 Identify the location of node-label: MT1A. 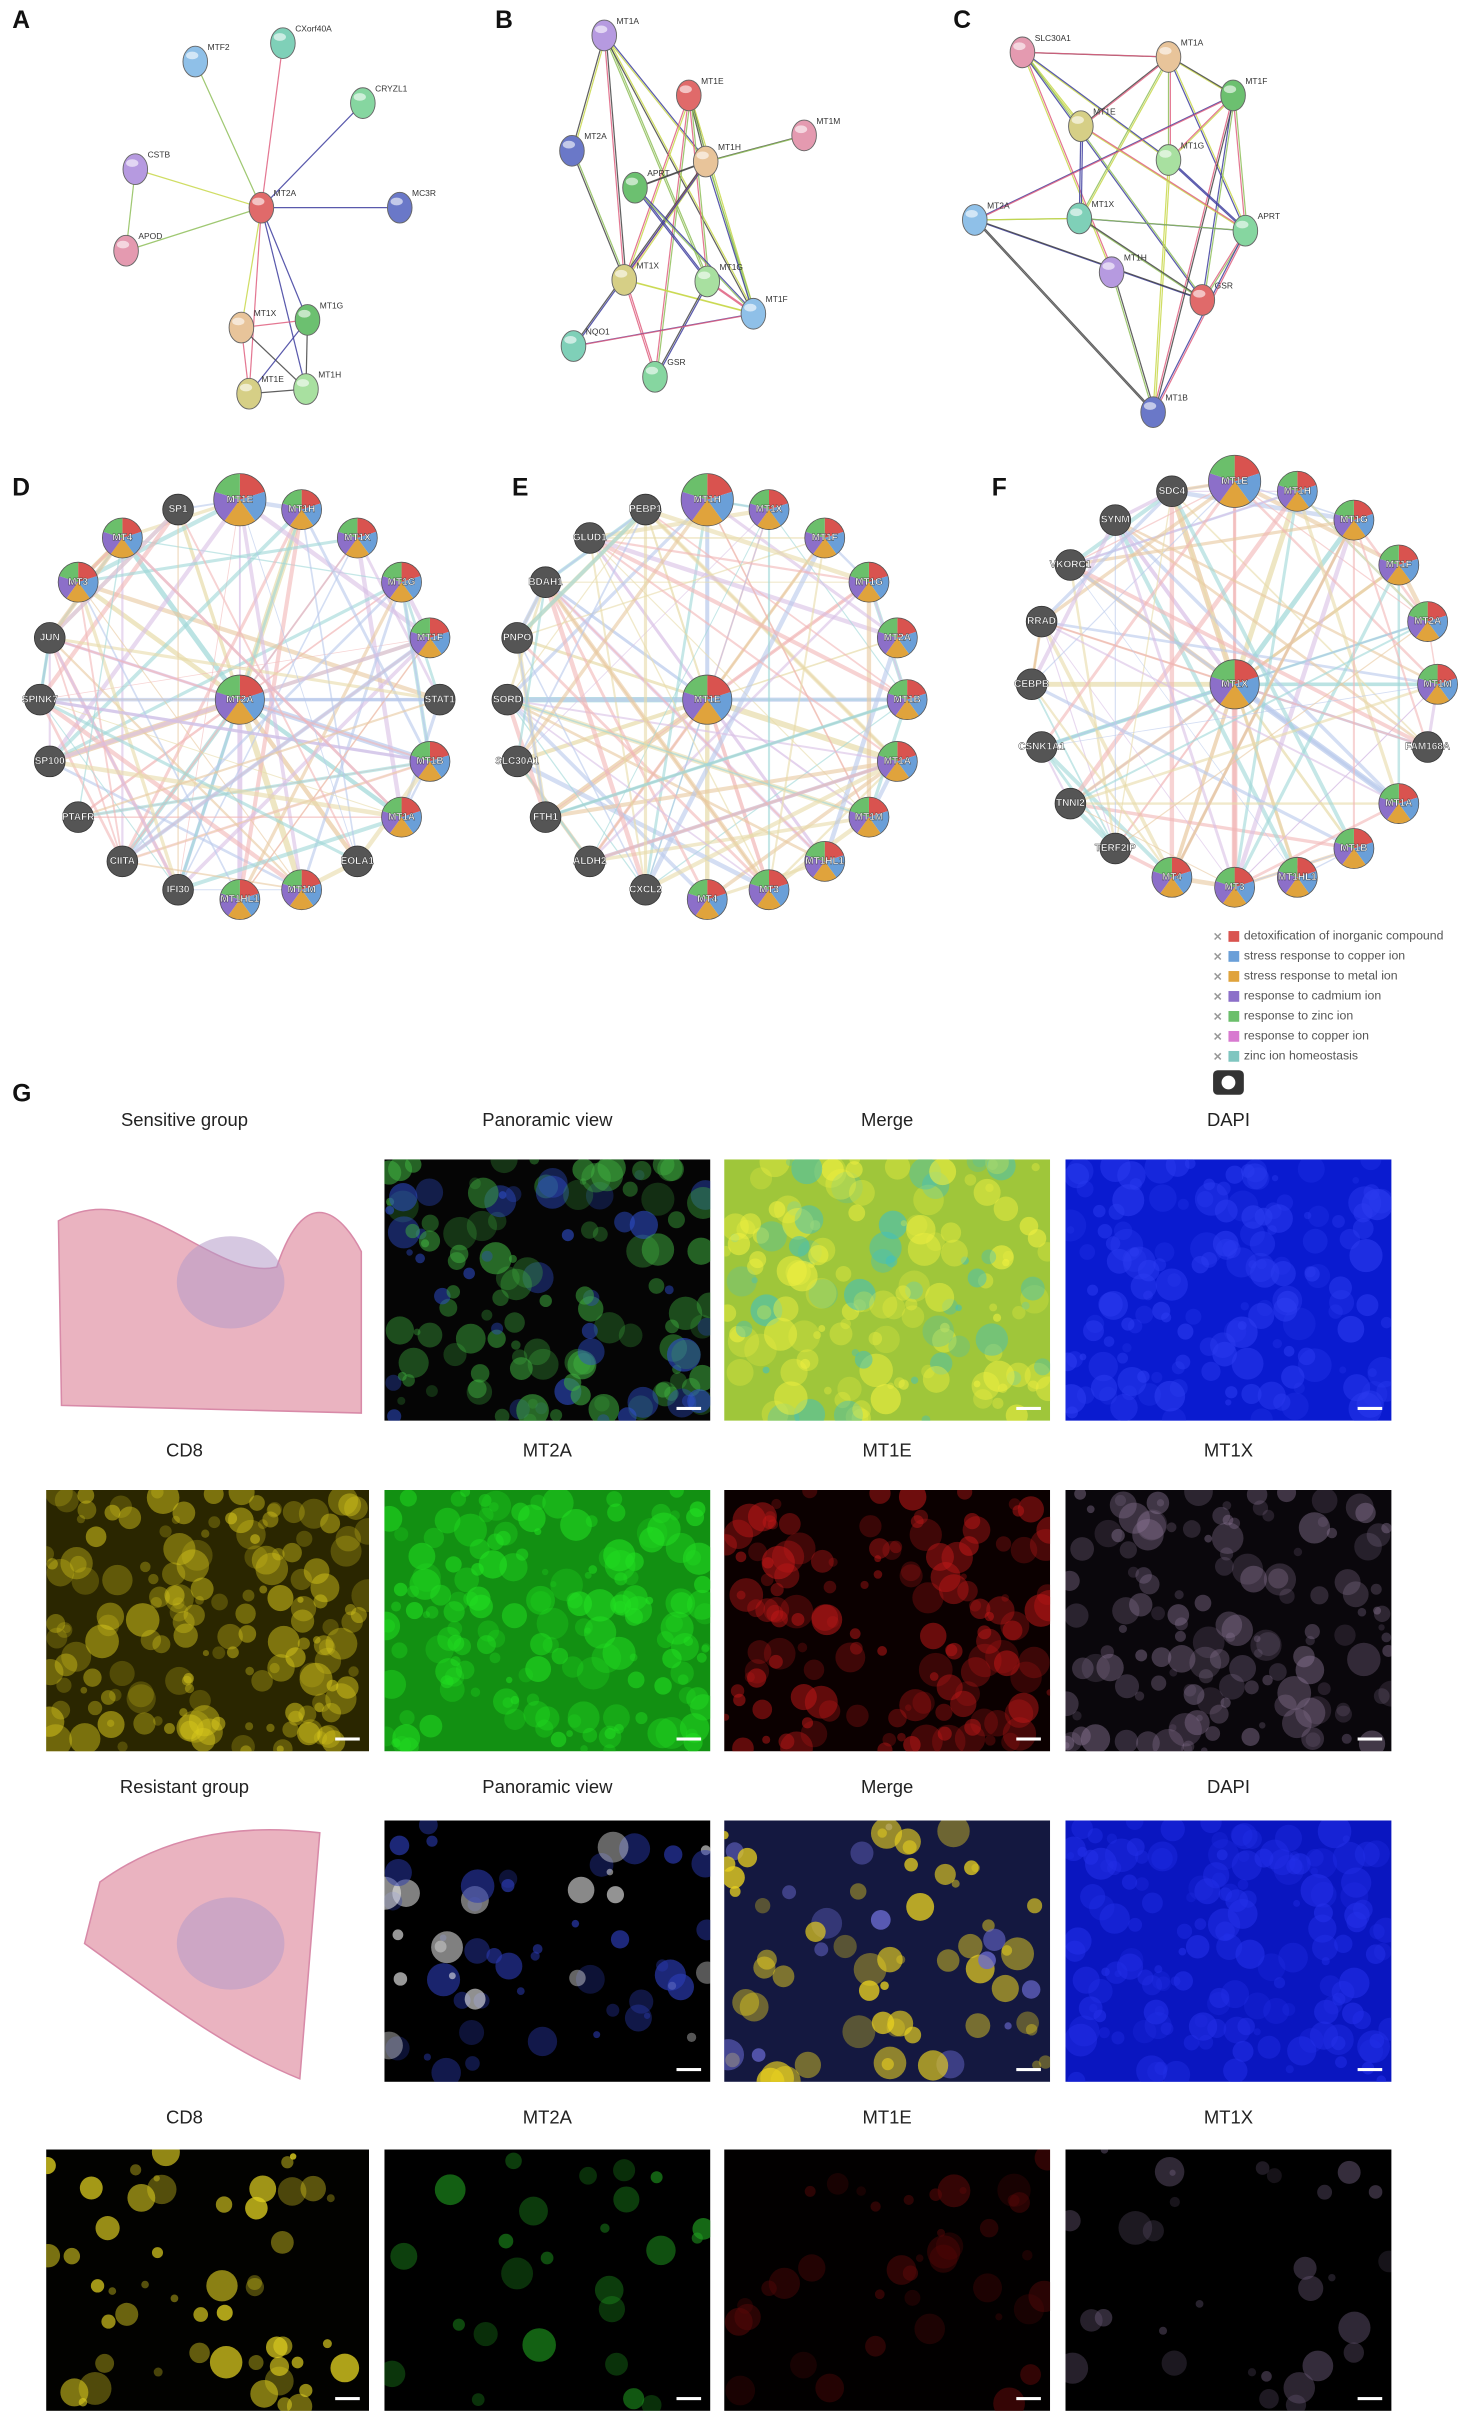
(897, 761).